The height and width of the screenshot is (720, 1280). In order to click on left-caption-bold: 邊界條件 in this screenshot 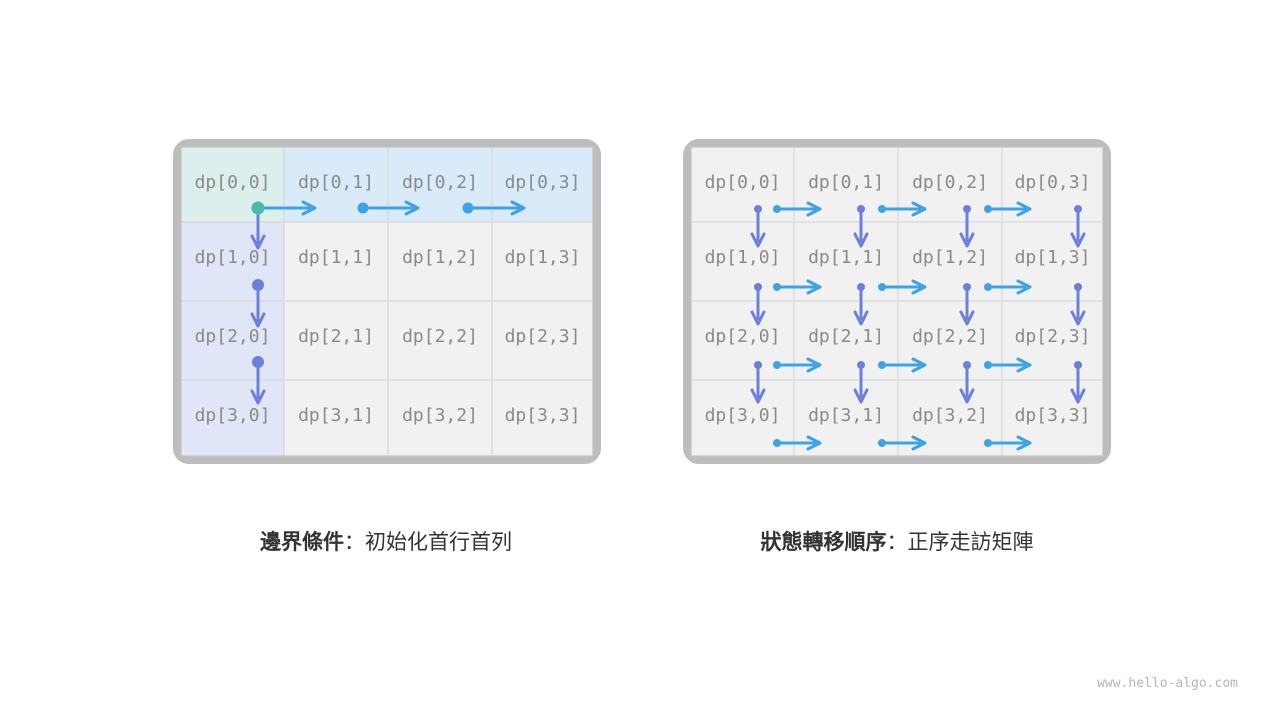, I will do `click(302, 542)`.